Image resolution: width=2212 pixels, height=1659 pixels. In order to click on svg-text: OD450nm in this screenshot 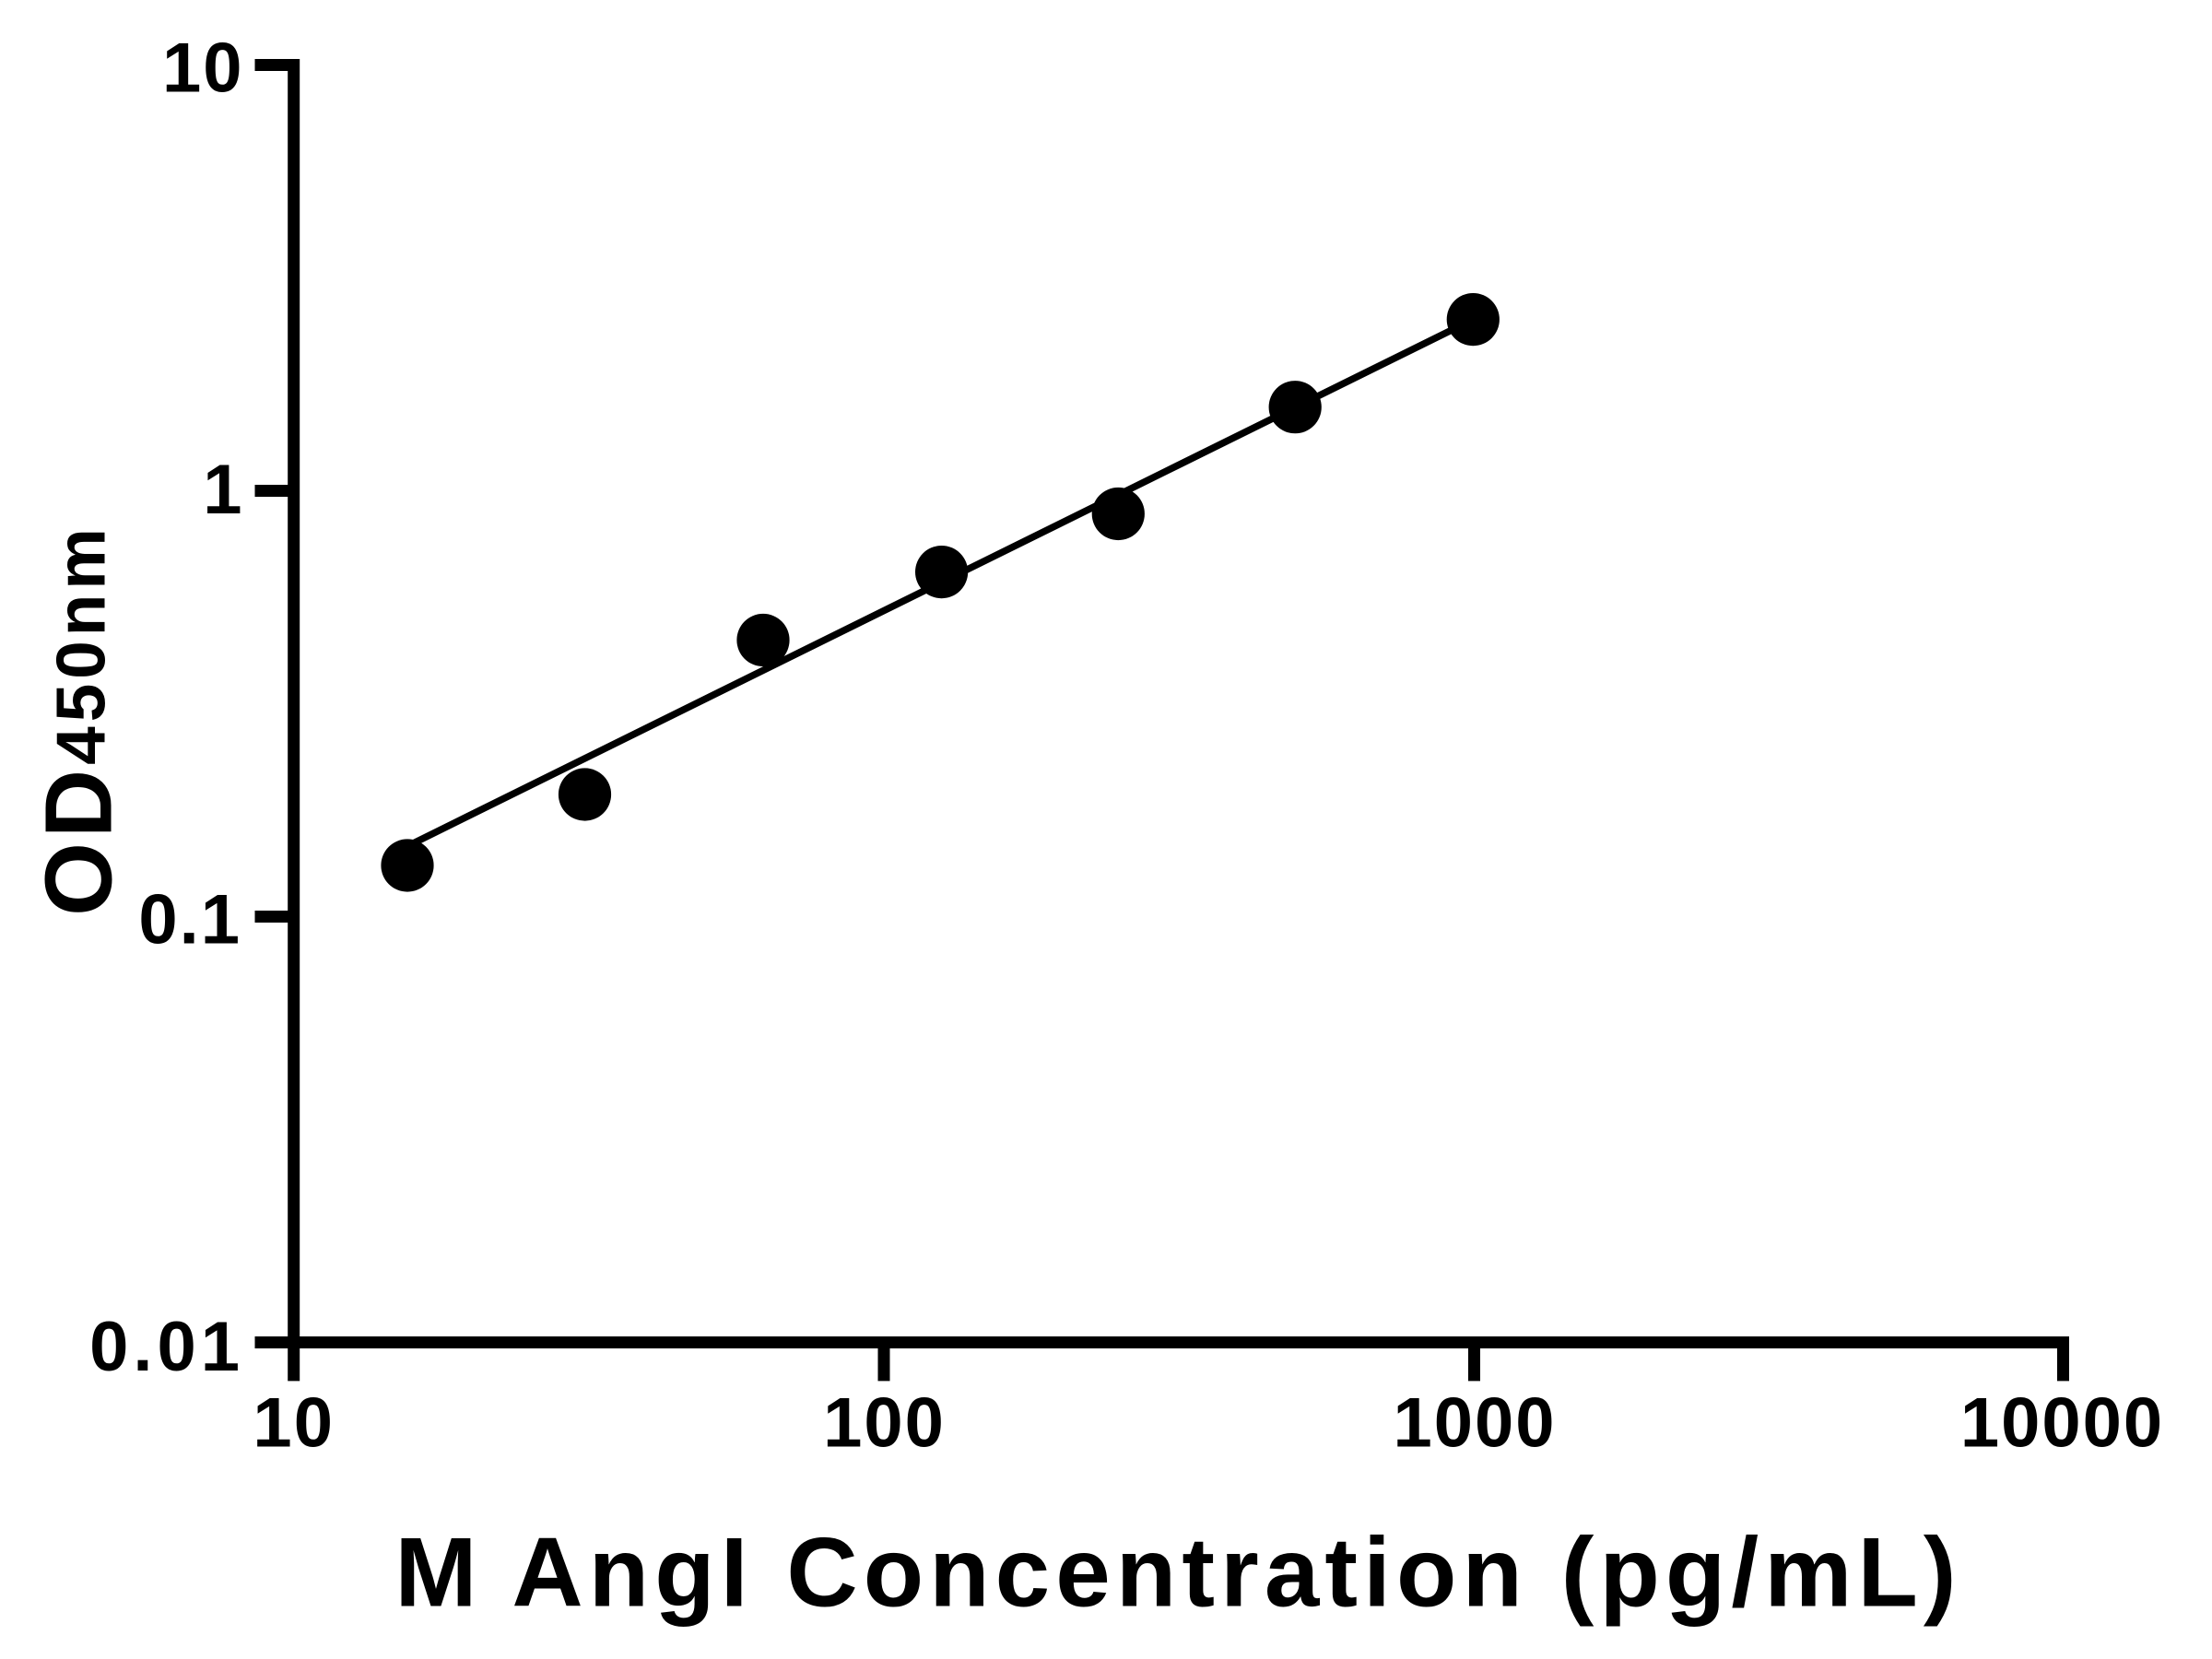, I will do `click(79, 720)`.